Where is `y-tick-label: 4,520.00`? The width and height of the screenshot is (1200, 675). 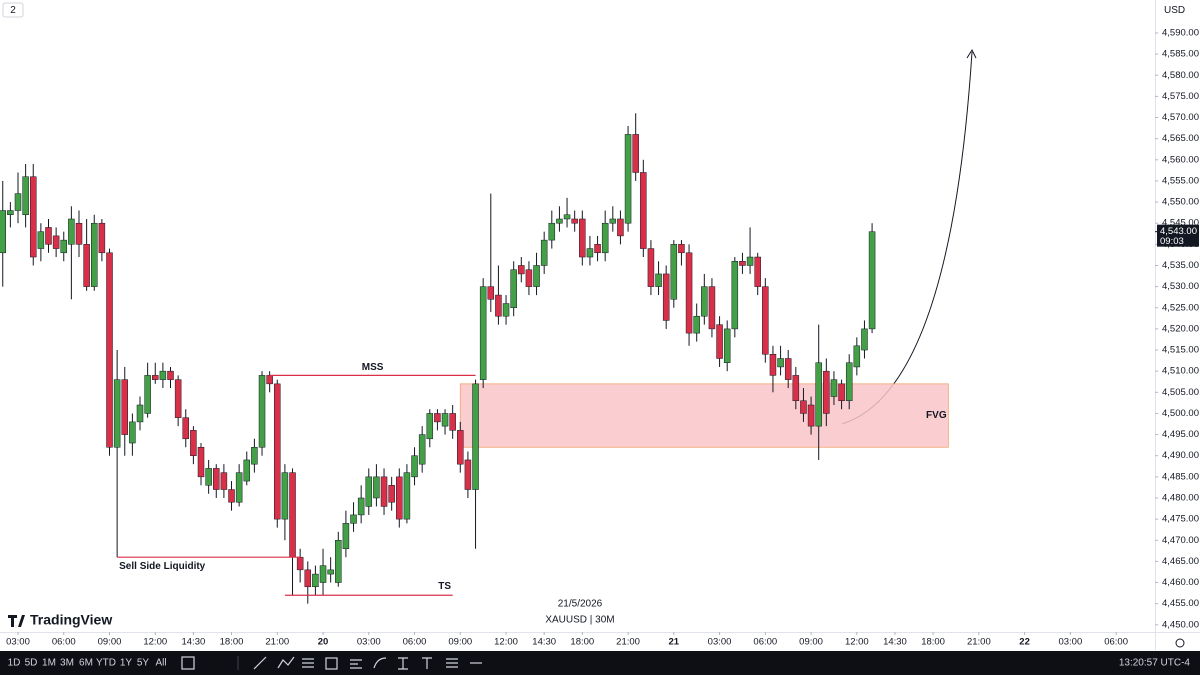 y-tick-label: 4,520.00 is located at coordinates (1180, 328).